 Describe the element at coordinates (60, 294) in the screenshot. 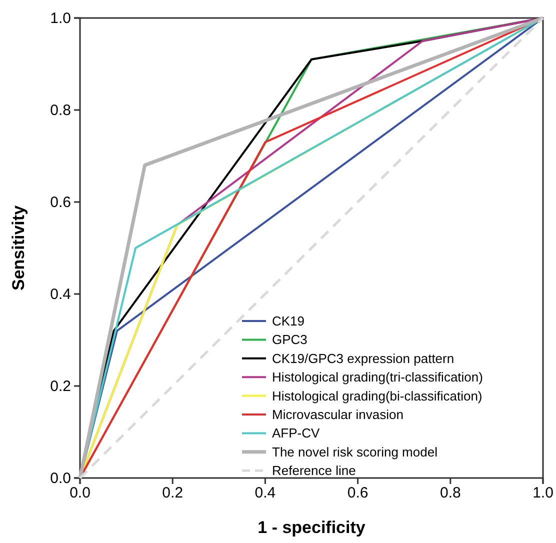

I see `y-tick-label: 0.4` at that location.